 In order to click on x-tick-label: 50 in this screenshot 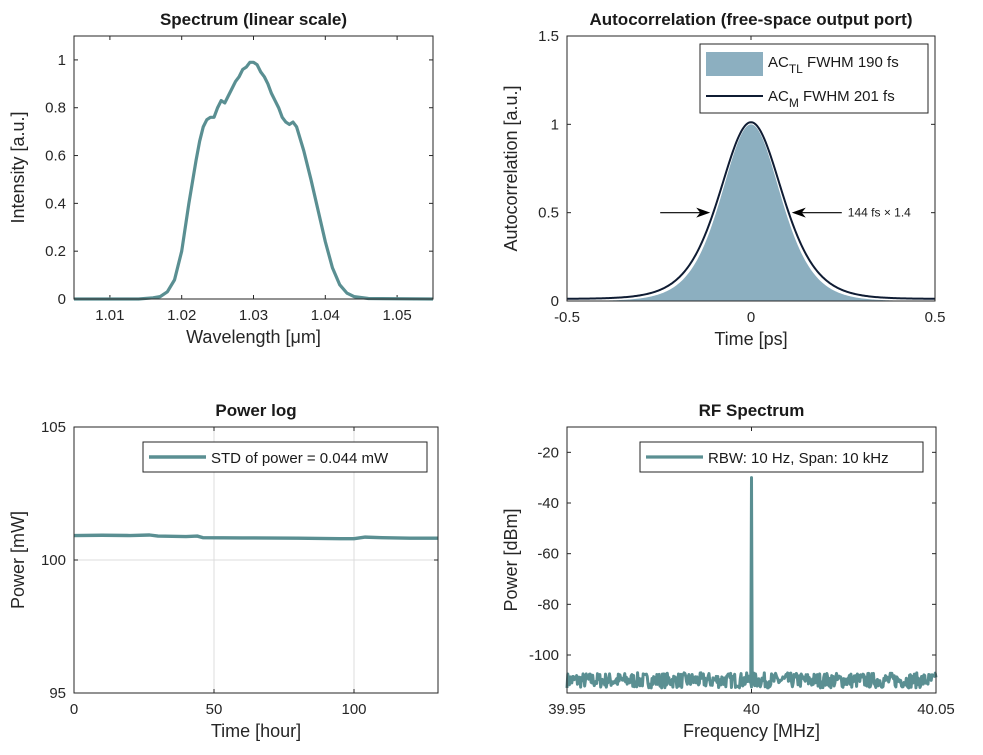, I will do `click(214, 709)`.